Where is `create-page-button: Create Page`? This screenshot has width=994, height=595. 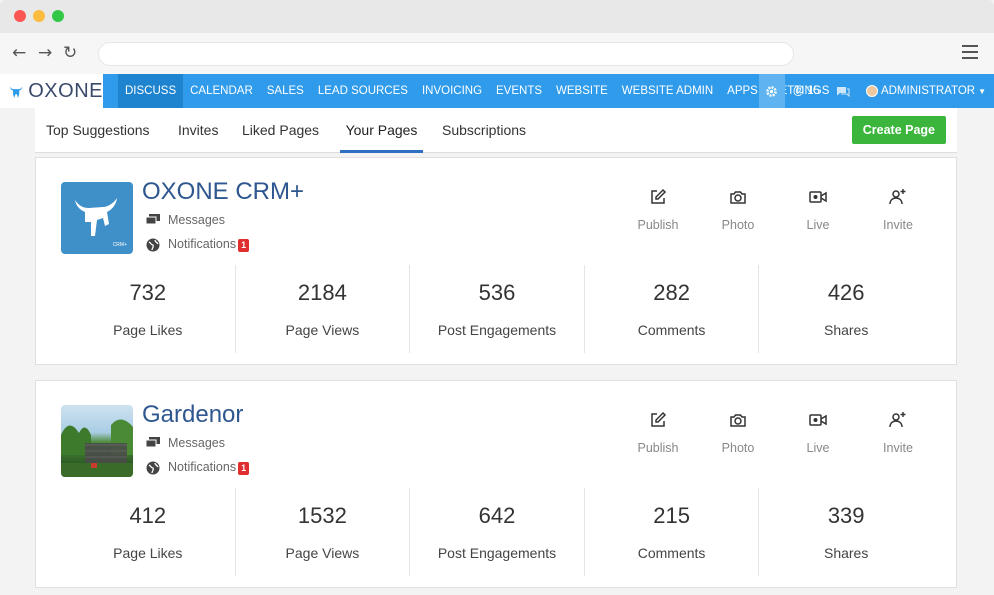
create-page-button: Create Page is located at coordinates (898, 130).